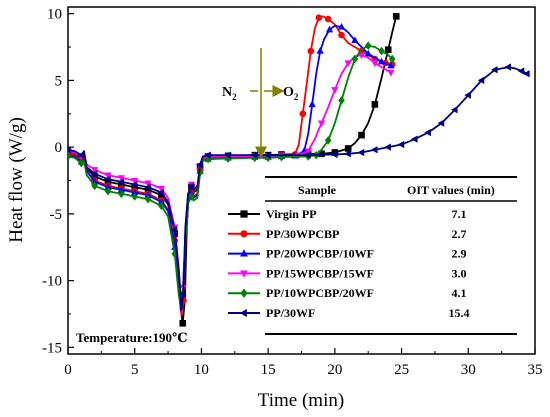  Describe the element at coordinates (459, 293) in the screenshot. I see `table-cell-oit: 4.1` at that location.